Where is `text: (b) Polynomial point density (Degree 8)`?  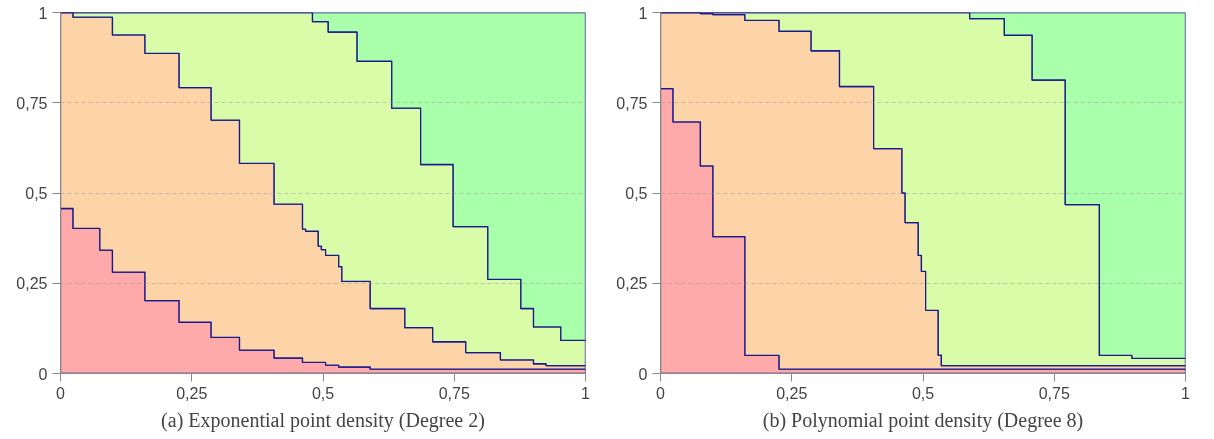
text: (b) Polynomial point density (Degree 8) is located at coordinates (923, 420).